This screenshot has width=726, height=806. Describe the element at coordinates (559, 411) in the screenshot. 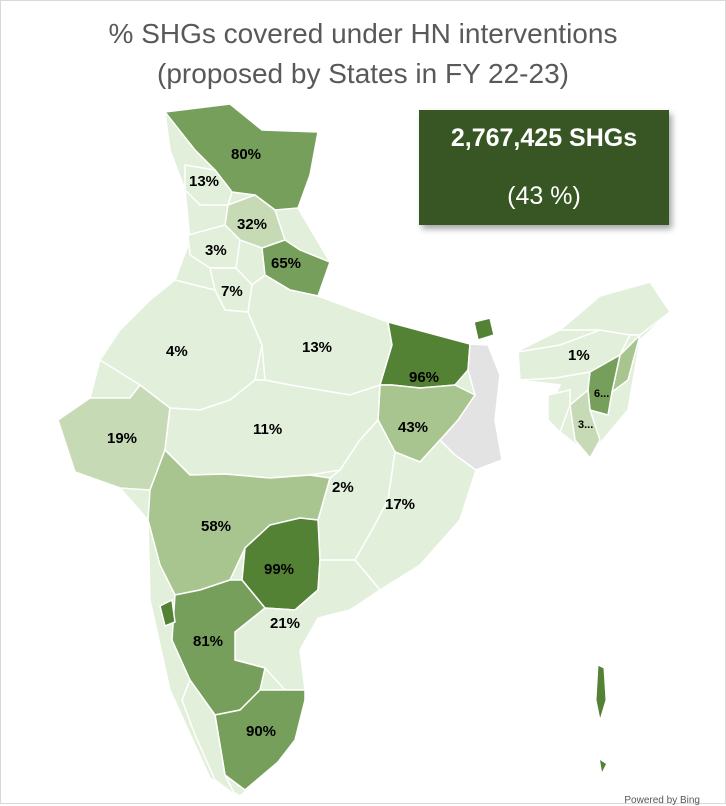

I see `region-meghalaya` at that location.